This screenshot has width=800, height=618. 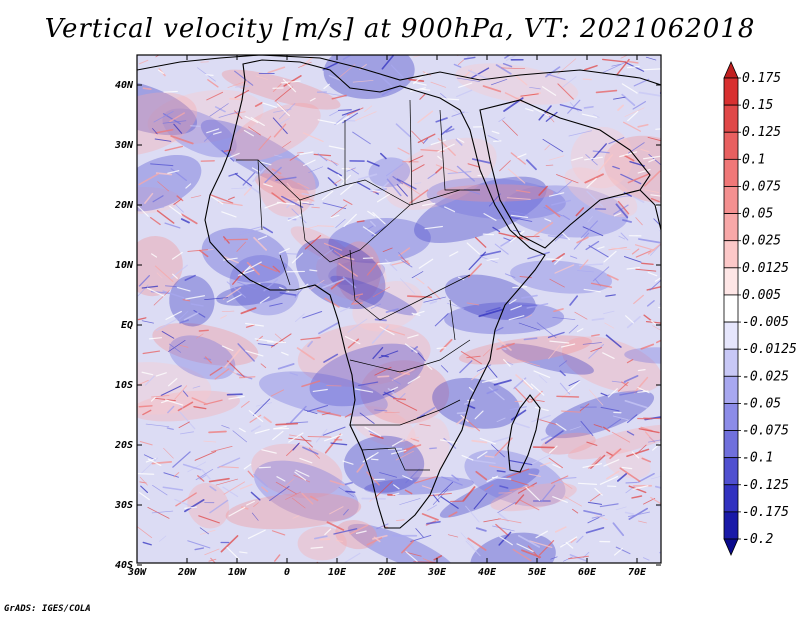 I want to click on colorbar-label: -0.0125, so click(x=769, y=349).